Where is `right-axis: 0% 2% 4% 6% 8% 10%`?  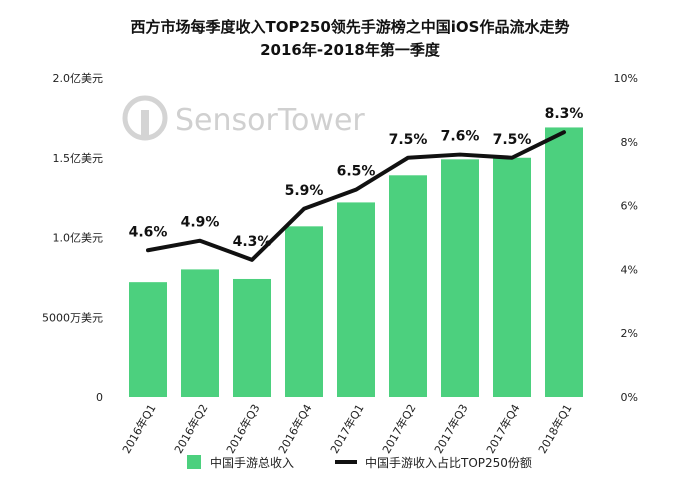
right-axis: 0% 2% 4% 6% 8% 10% is located at coordinates (626, 238).